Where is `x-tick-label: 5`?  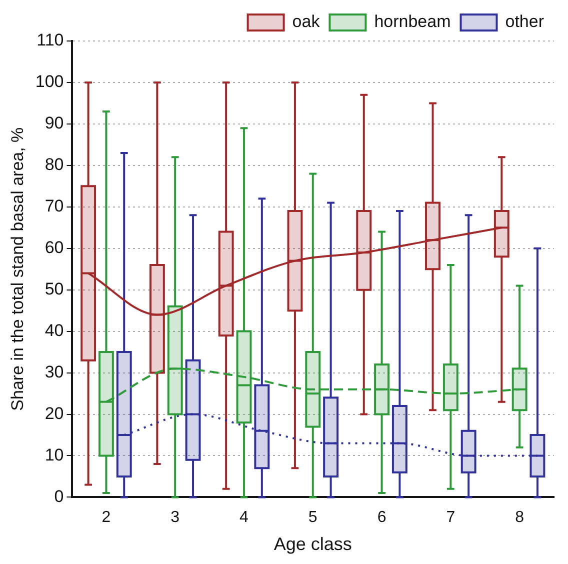
x-tick-label: 5 is located at coordinates (313, 517).